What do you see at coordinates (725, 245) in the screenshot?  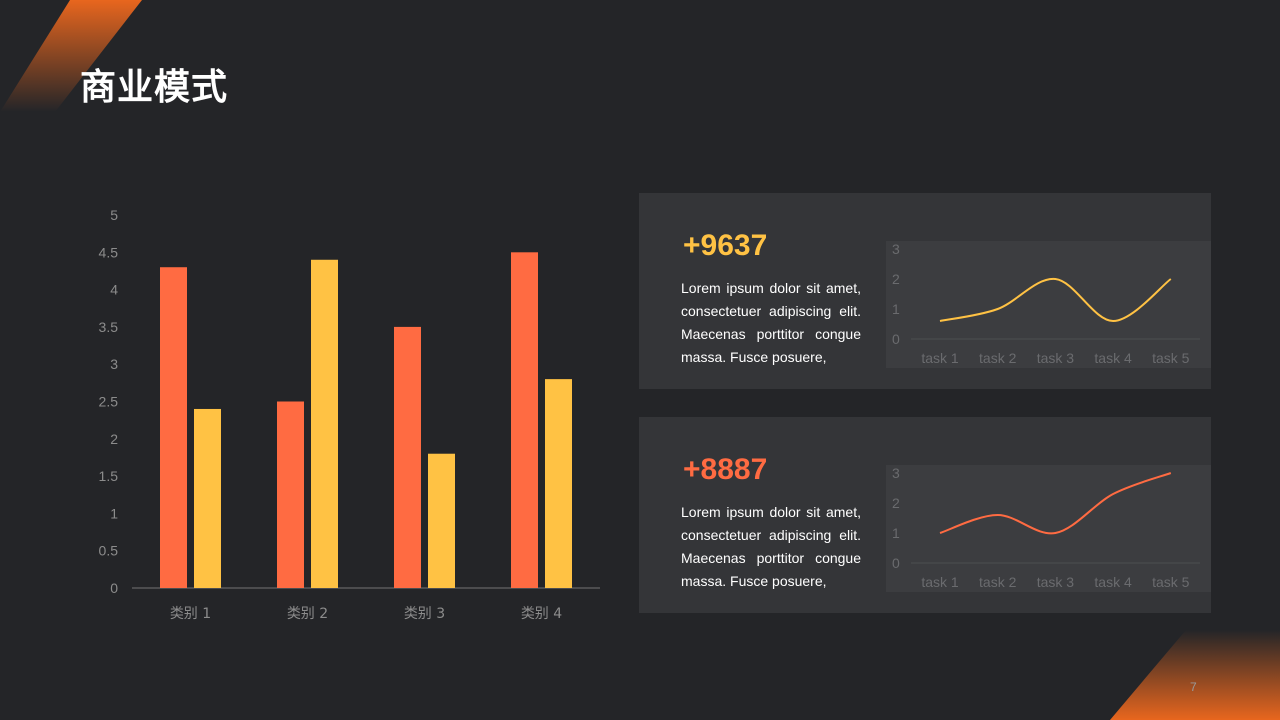 I see `stat-value: +9637` at bounding box center [725, 245].